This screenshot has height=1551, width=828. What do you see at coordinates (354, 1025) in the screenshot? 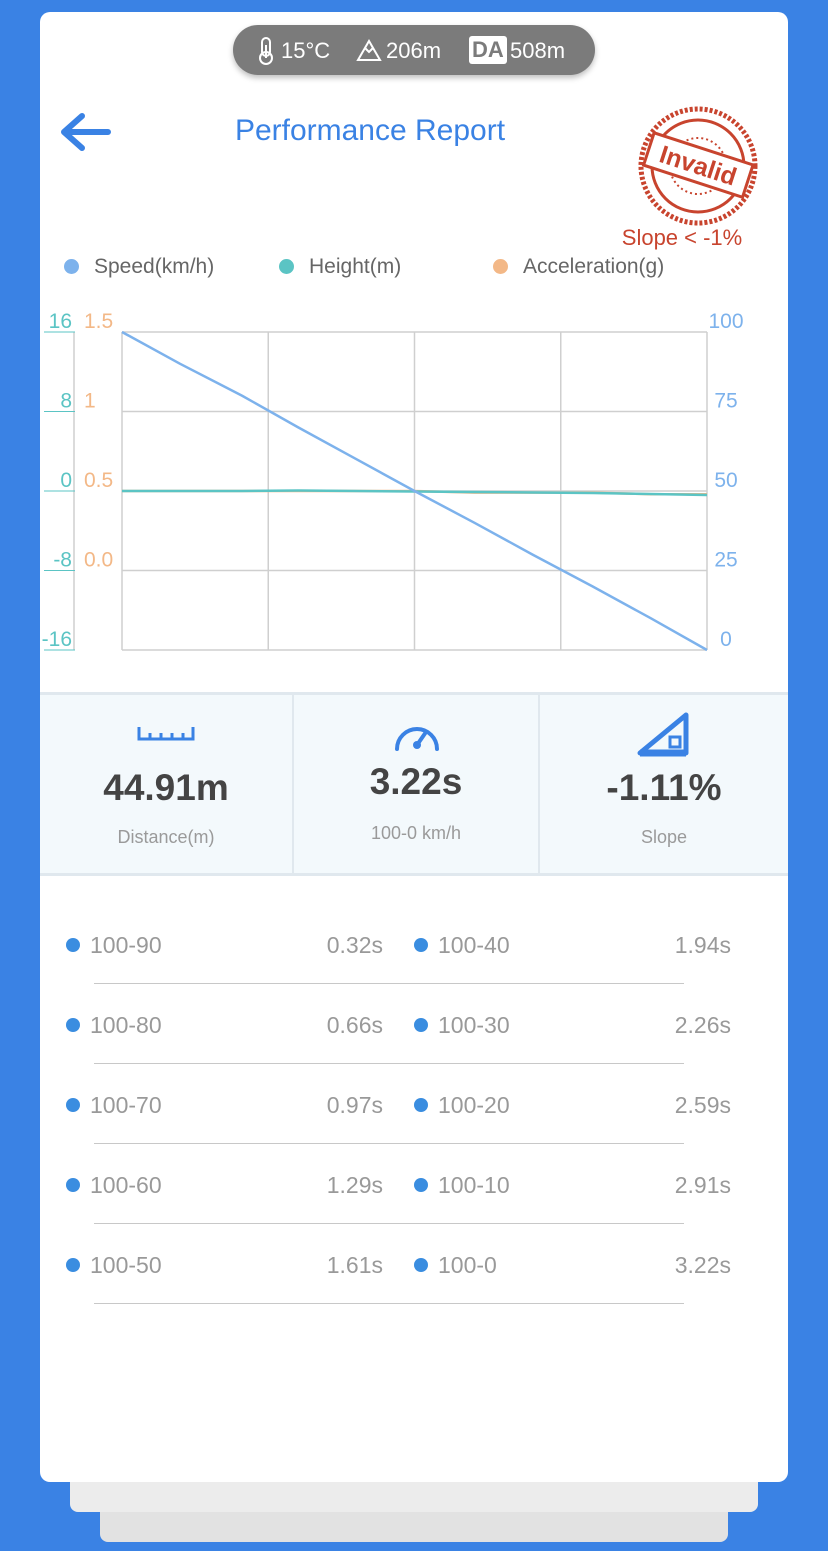
I see `split-time: 0.66s` at bounding box center [354, 1025].